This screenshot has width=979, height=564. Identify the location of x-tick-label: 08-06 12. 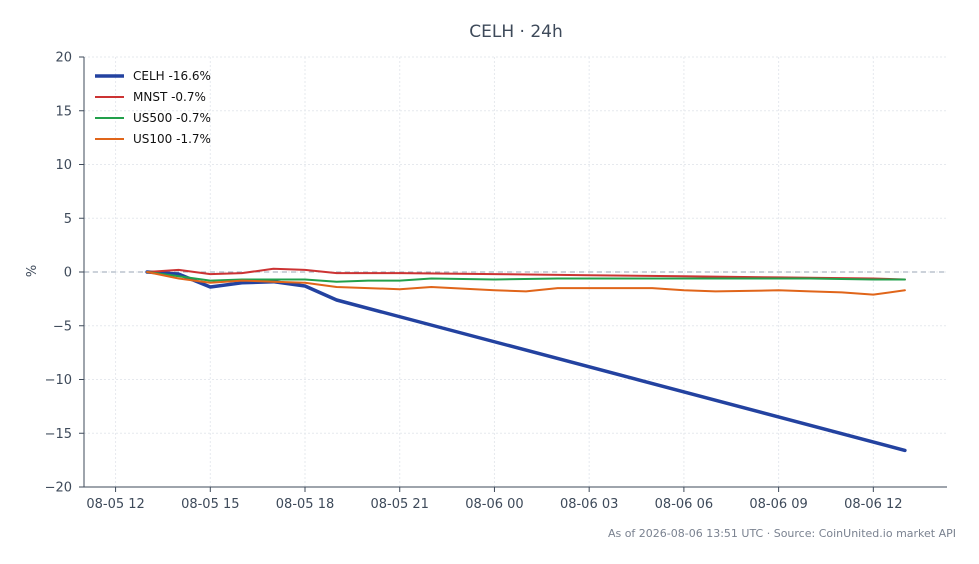
(873, 504).